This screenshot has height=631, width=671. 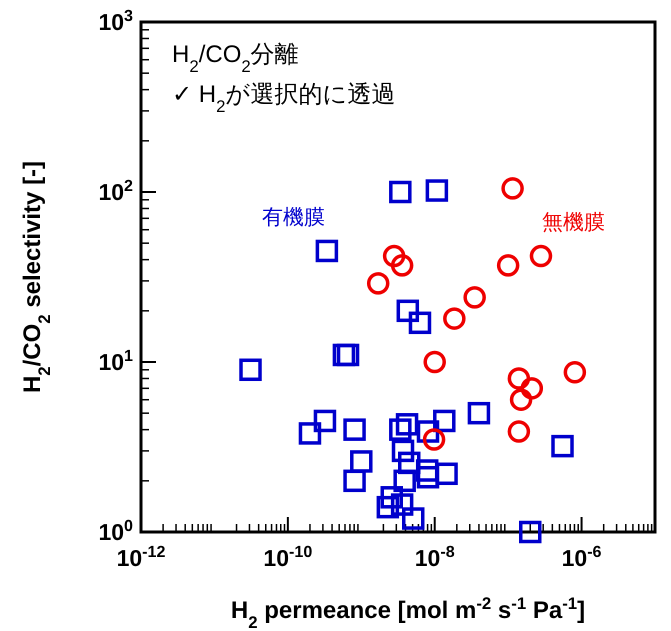 I want to click on series-label: 無機膜, so click(x=573, y=222).